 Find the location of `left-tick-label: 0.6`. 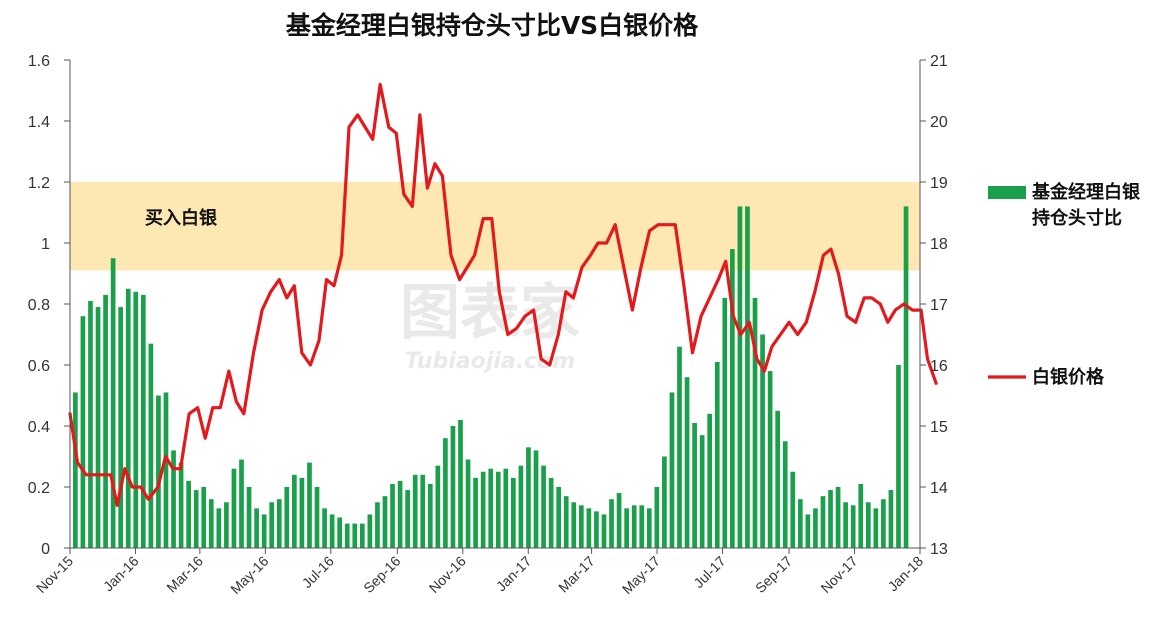

left-tick-label: 0.6 is located at coordinates (39, 366).